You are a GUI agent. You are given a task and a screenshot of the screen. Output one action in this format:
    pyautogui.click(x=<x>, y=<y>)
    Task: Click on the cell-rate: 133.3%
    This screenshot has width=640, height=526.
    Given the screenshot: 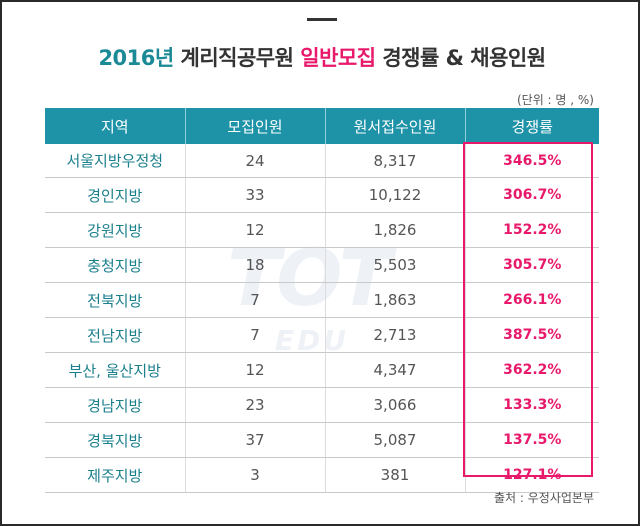 What is the action you would take?
    pyautogui.click(x=531, y=405)
    